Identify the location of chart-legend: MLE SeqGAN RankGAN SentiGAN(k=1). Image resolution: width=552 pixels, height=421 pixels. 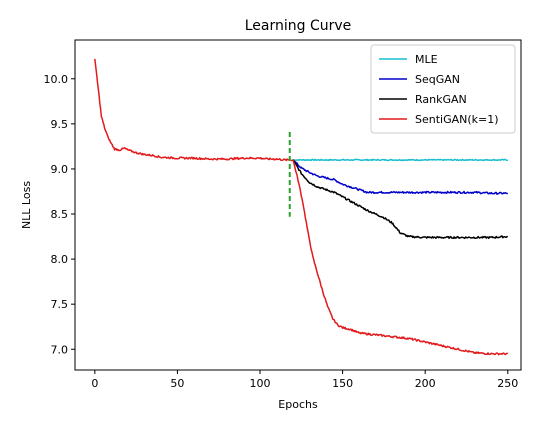
(443, 89).